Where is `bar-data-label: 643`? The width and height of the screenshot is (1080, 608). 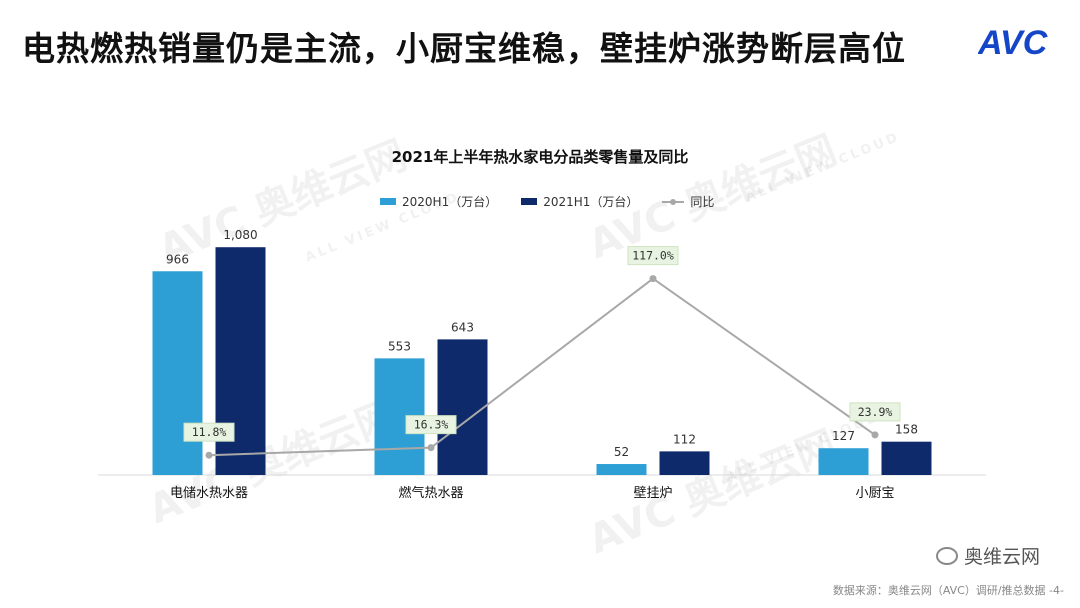 bar-data-label: 643 is located at coordinates (462, 327).